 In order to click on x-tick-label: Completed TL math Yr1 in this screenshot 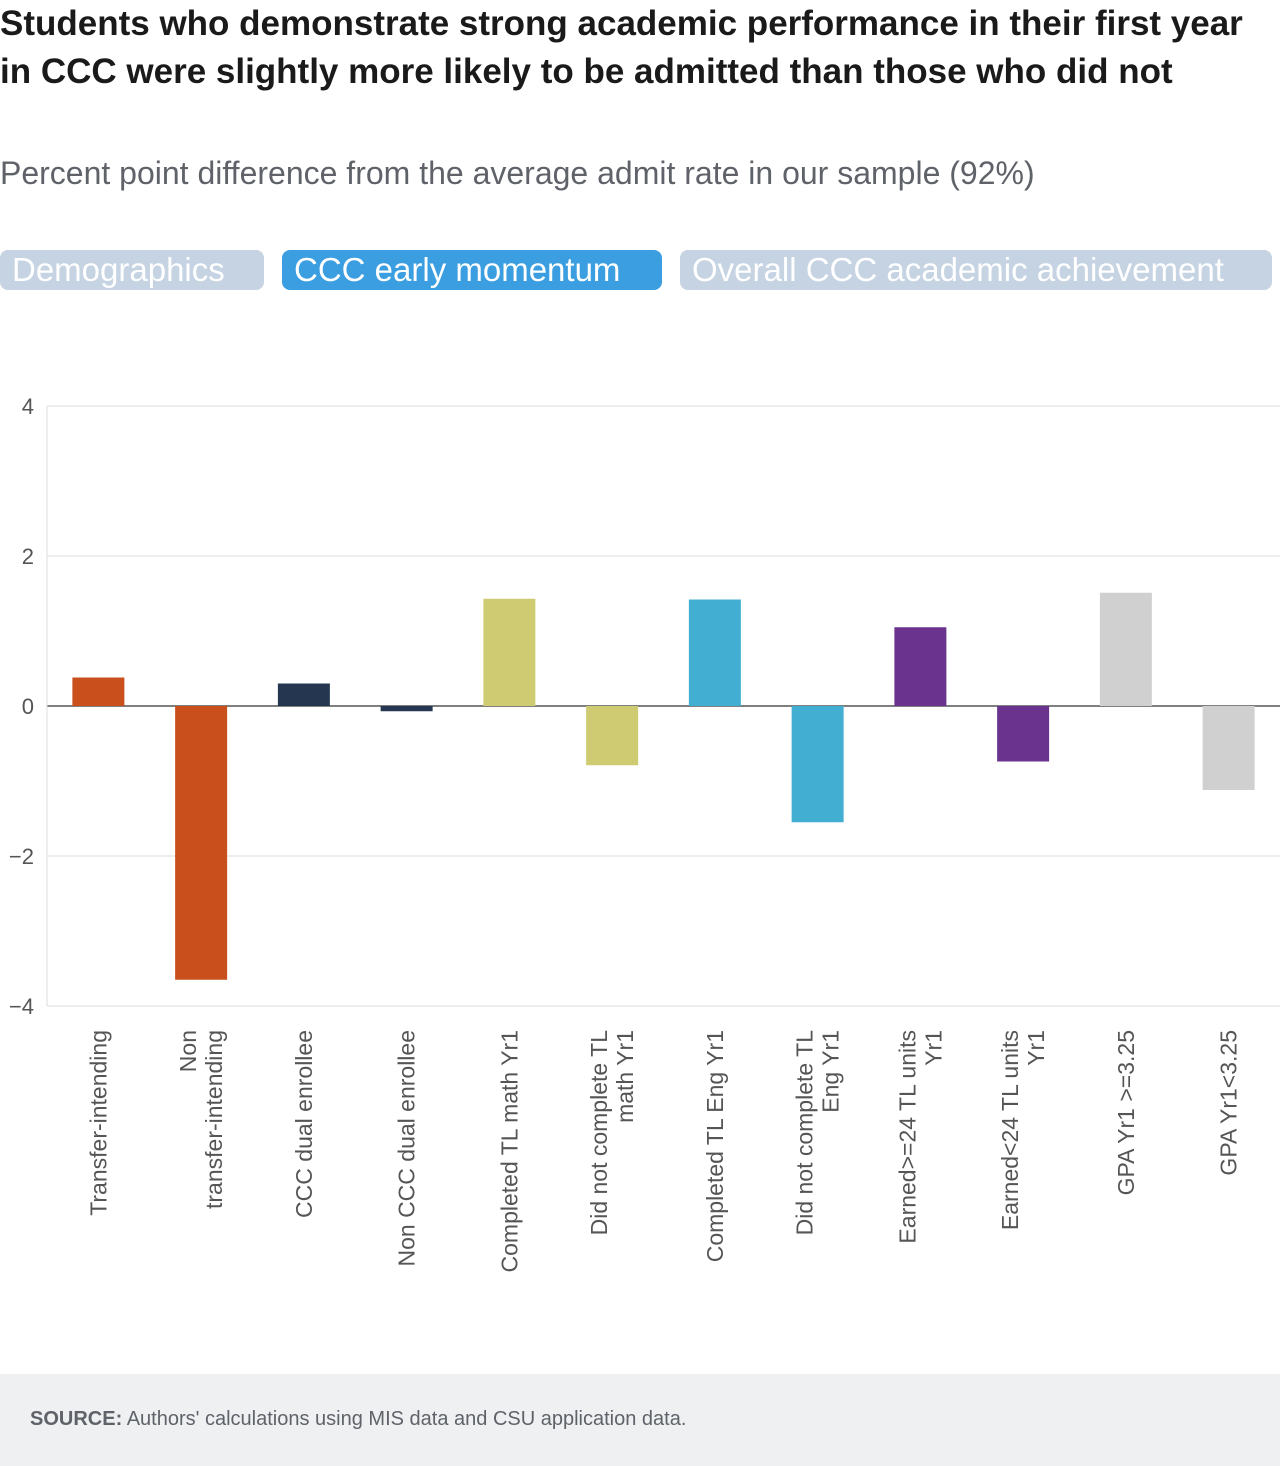, I will do `click(509, 1151)`.